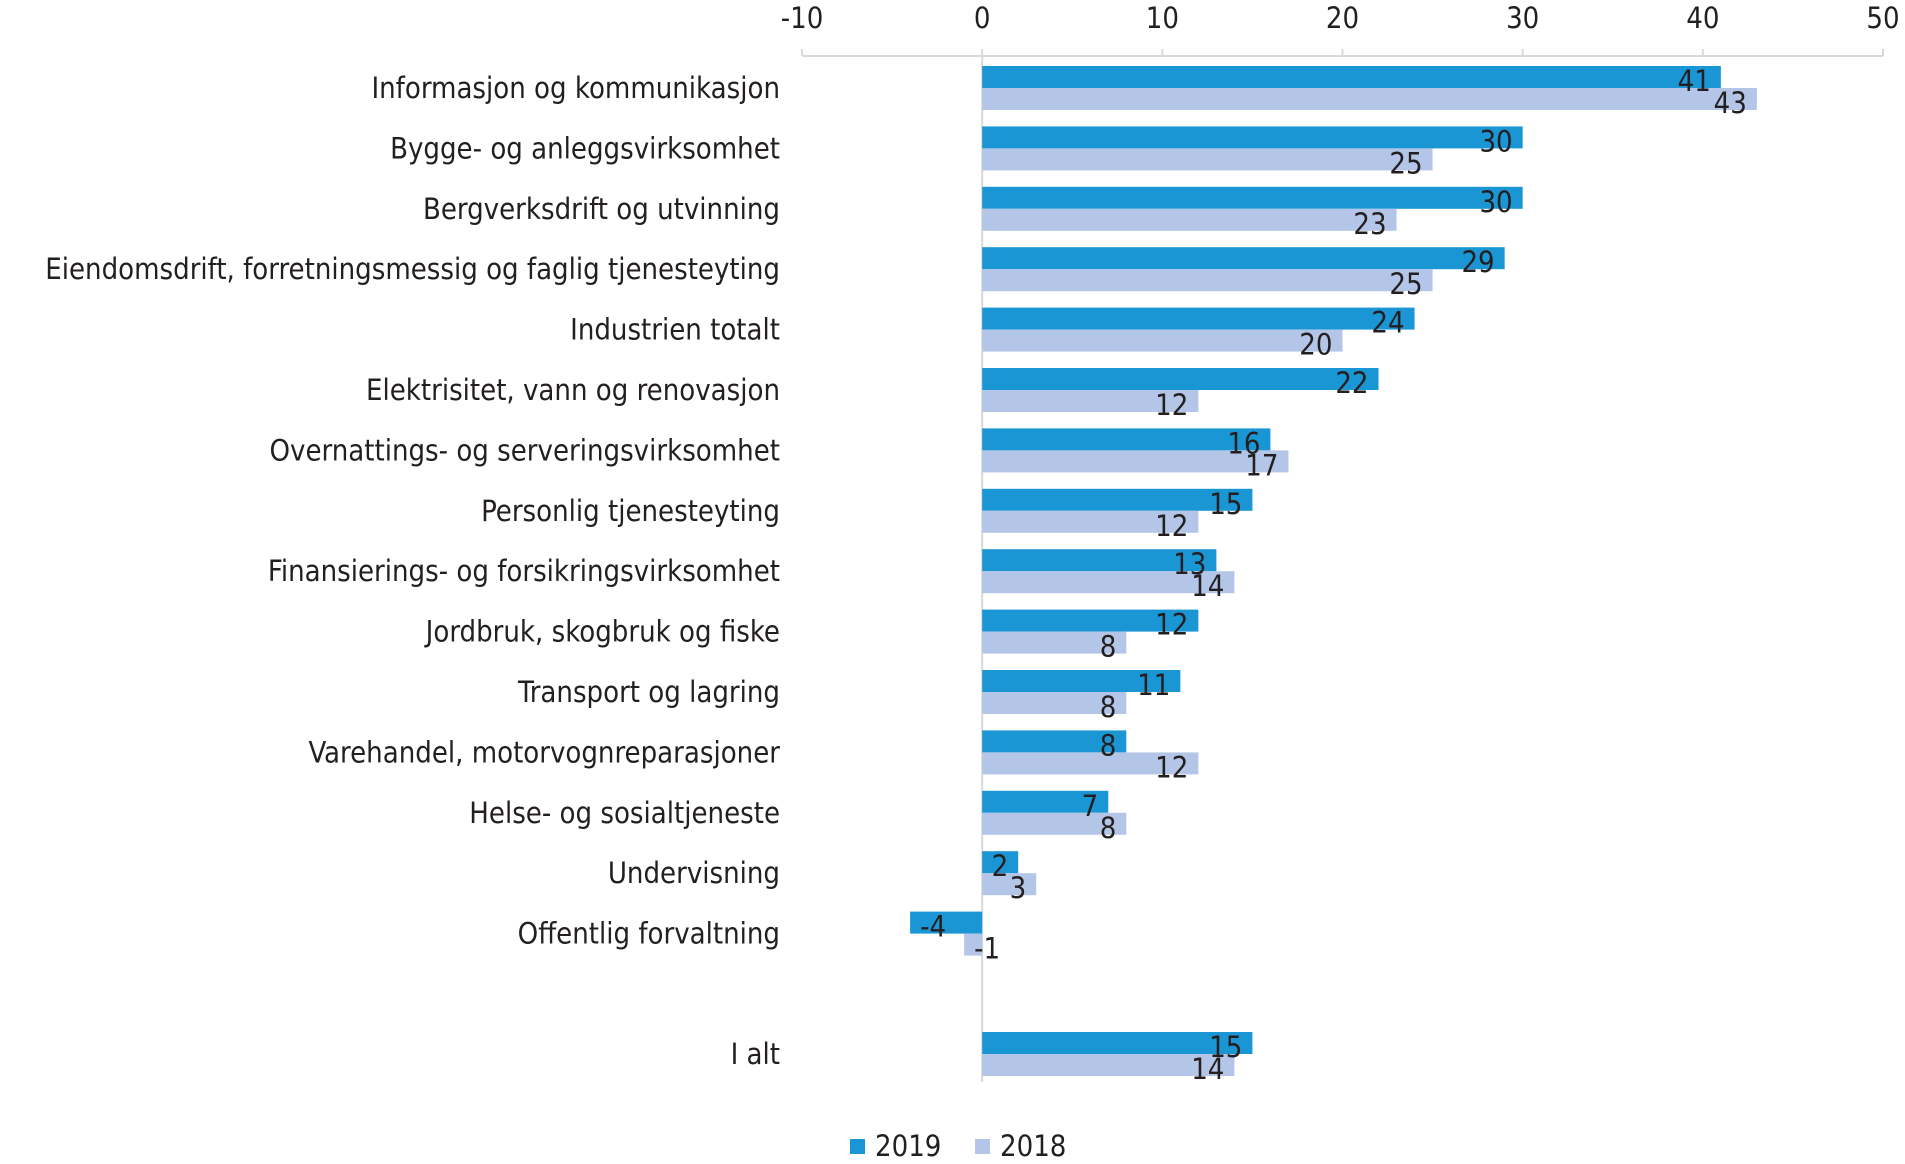 The width and height of the screenshot is (1905, 1164). Describe the element at coordinates (601, 209) in the screenshot. I see `category-label: Bergverksdrift og utvinning` at that location.